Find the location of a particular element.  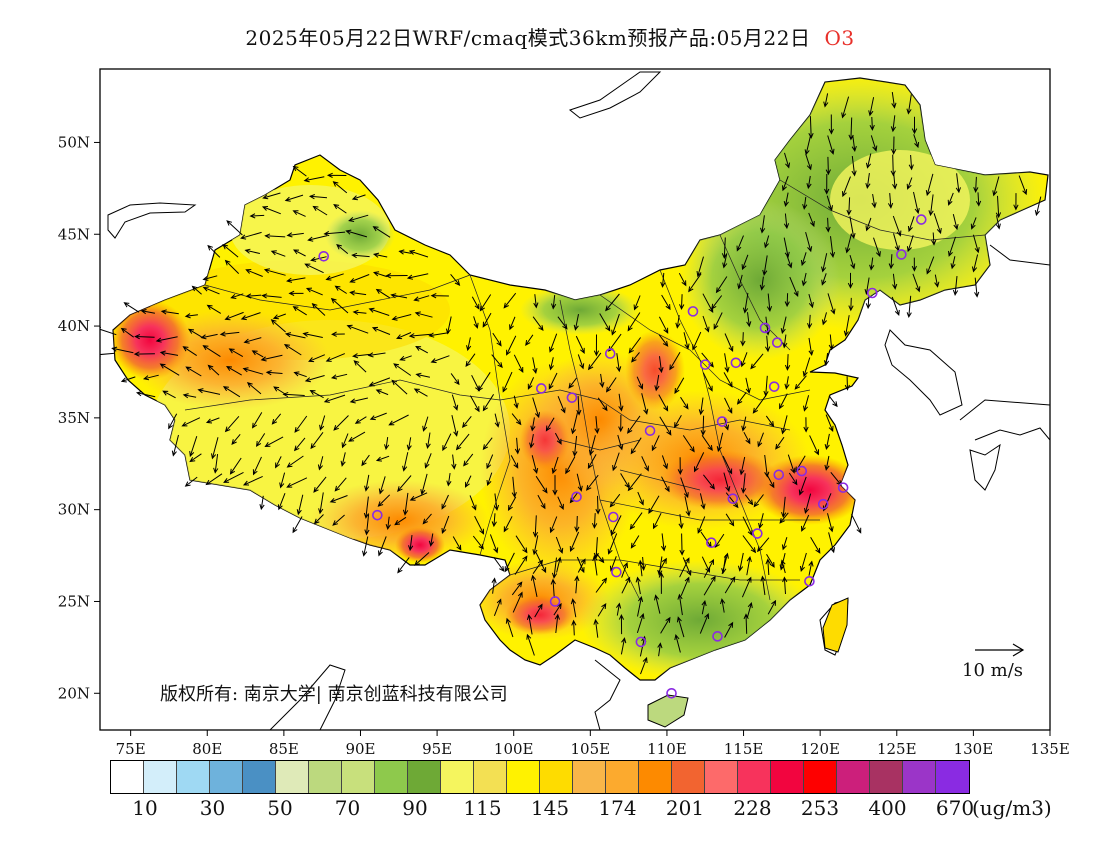

latitude-tick-label: 30N is located at coordinates (74, 510).